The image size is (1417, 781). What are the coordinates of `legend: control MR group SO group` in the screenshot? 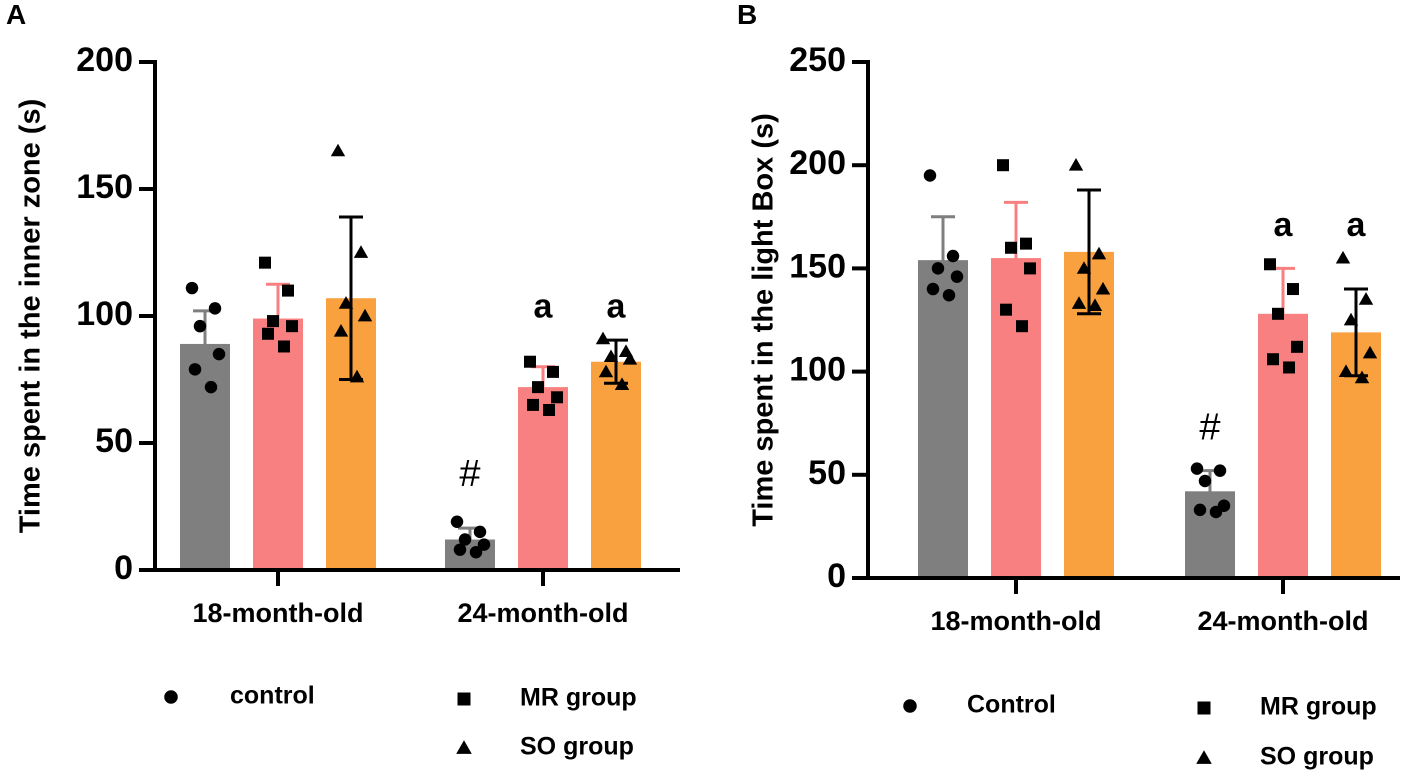 It's located at (400, 721).